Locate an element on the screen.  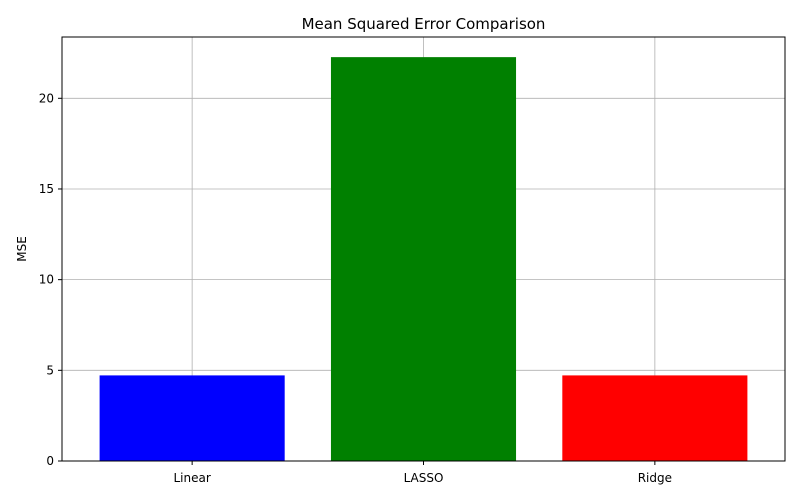
y-tick-label: 0 is located at coordinates (50, 461).